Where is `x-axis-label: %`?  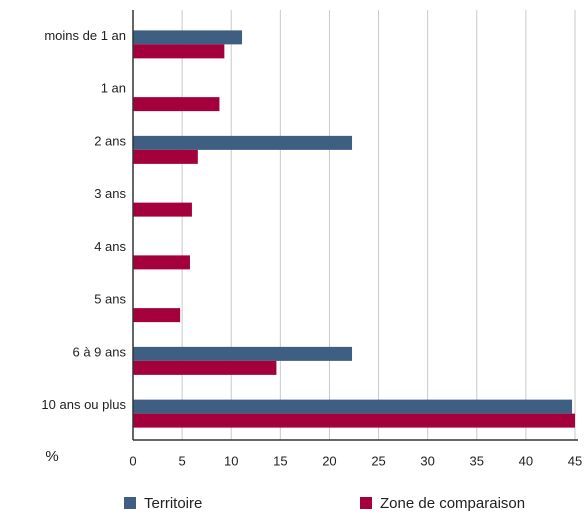
x-axis-label: % is located at coordinates (51, 456).